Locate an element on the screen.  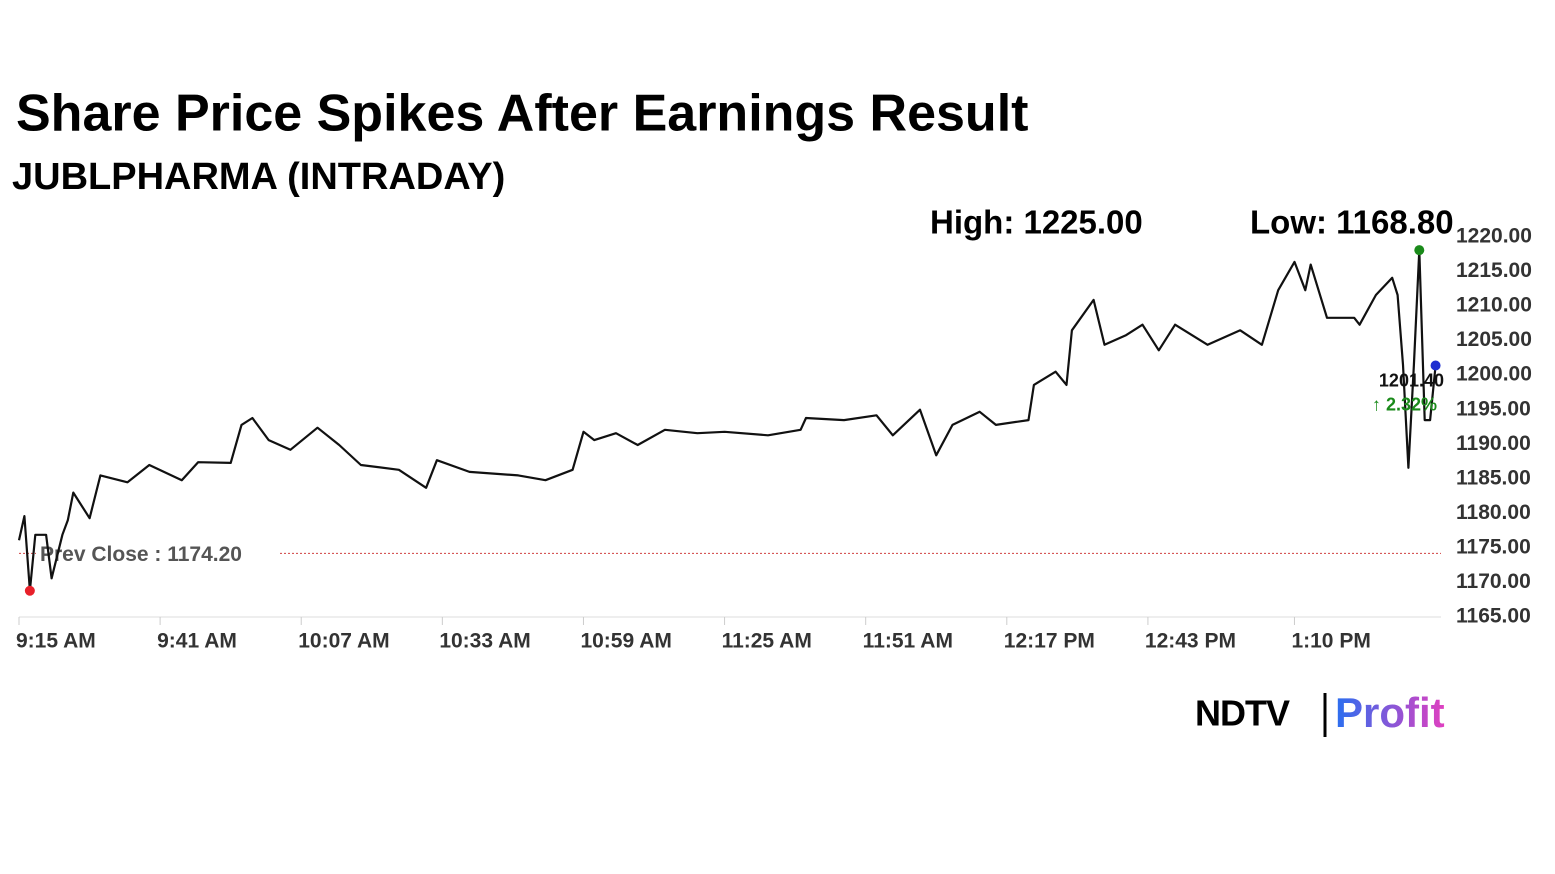
chart-subtitle: JUBLPHARMA (INTRADAY) is located at coordinates (258, 177).